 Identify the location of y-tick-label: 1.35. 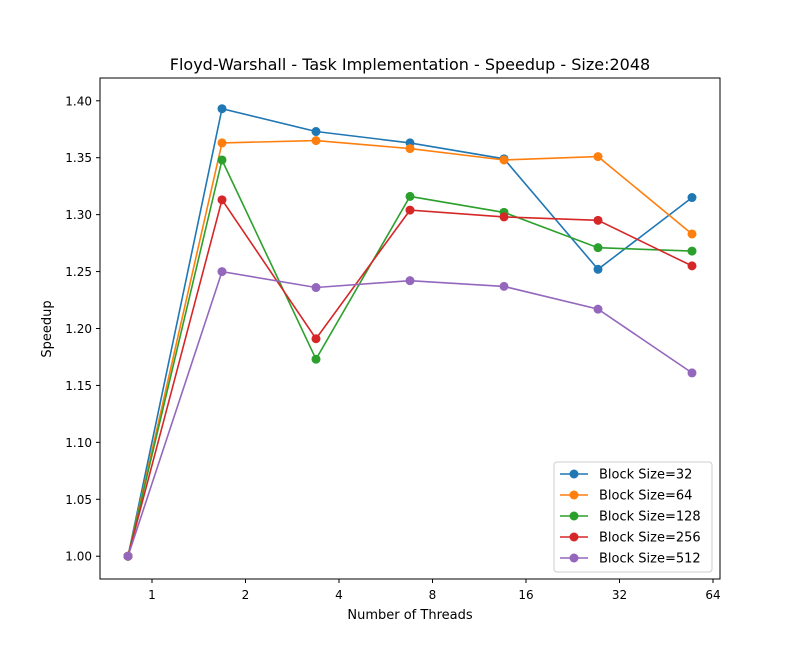
(78, 158).